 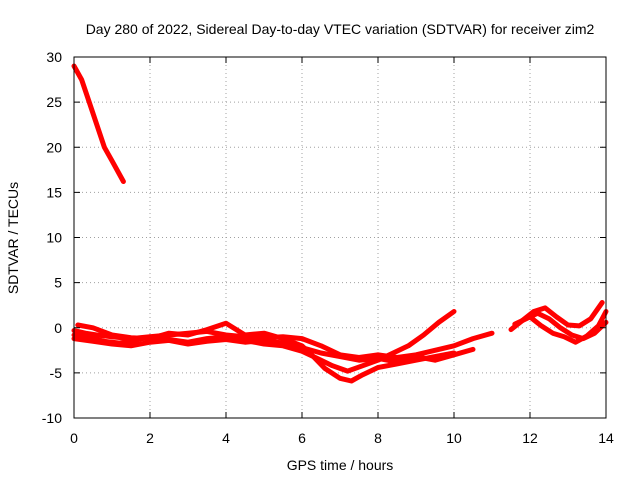 What do you see at coordinates (52, 418) in the screenshot?
I see `y-tick-label: -10` at bounding box center [52, 418].